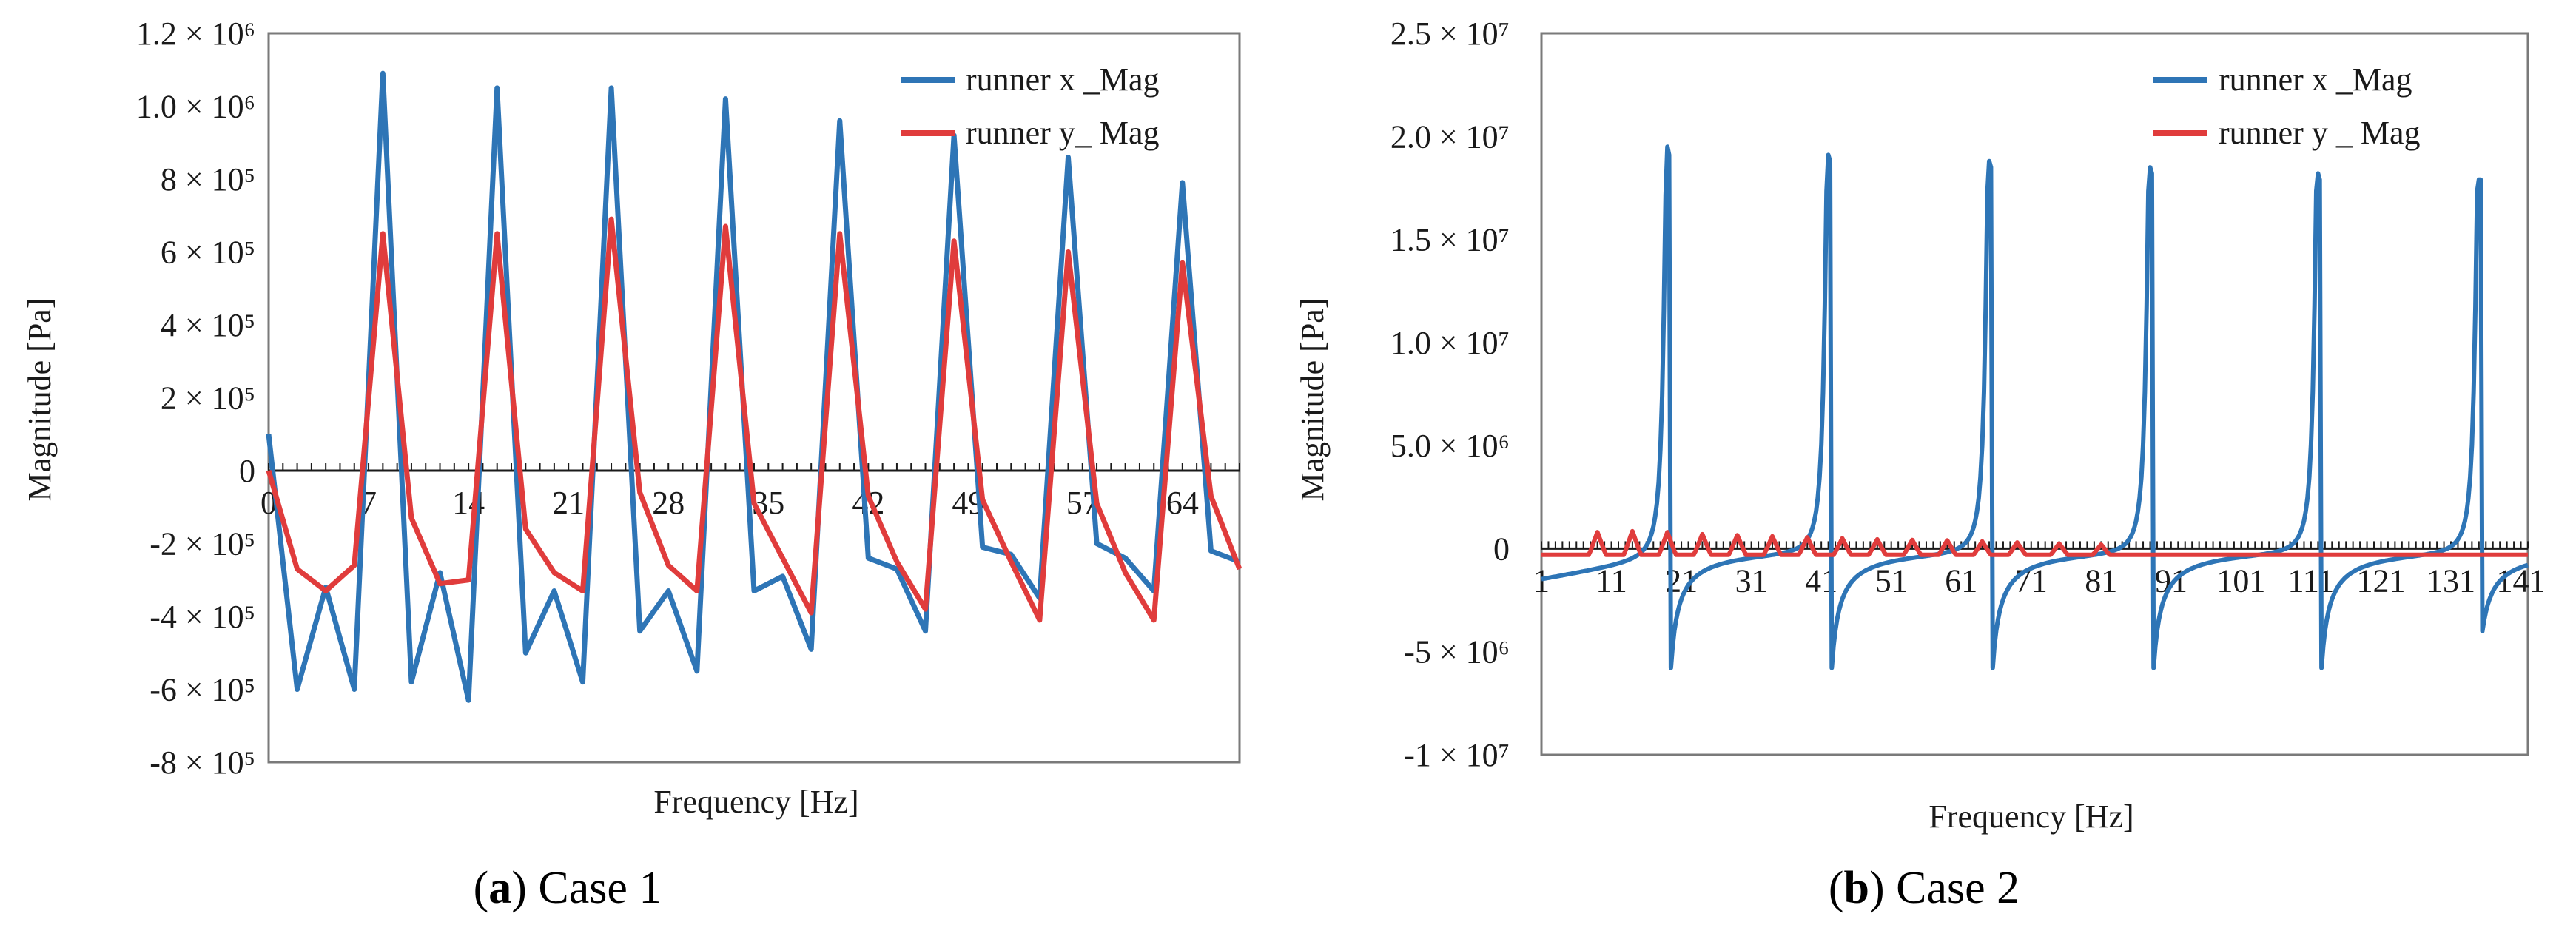 The height and width of the screenshot is (942, 2576). I want to click on x-tick-label: 111, so click(2311, 580).